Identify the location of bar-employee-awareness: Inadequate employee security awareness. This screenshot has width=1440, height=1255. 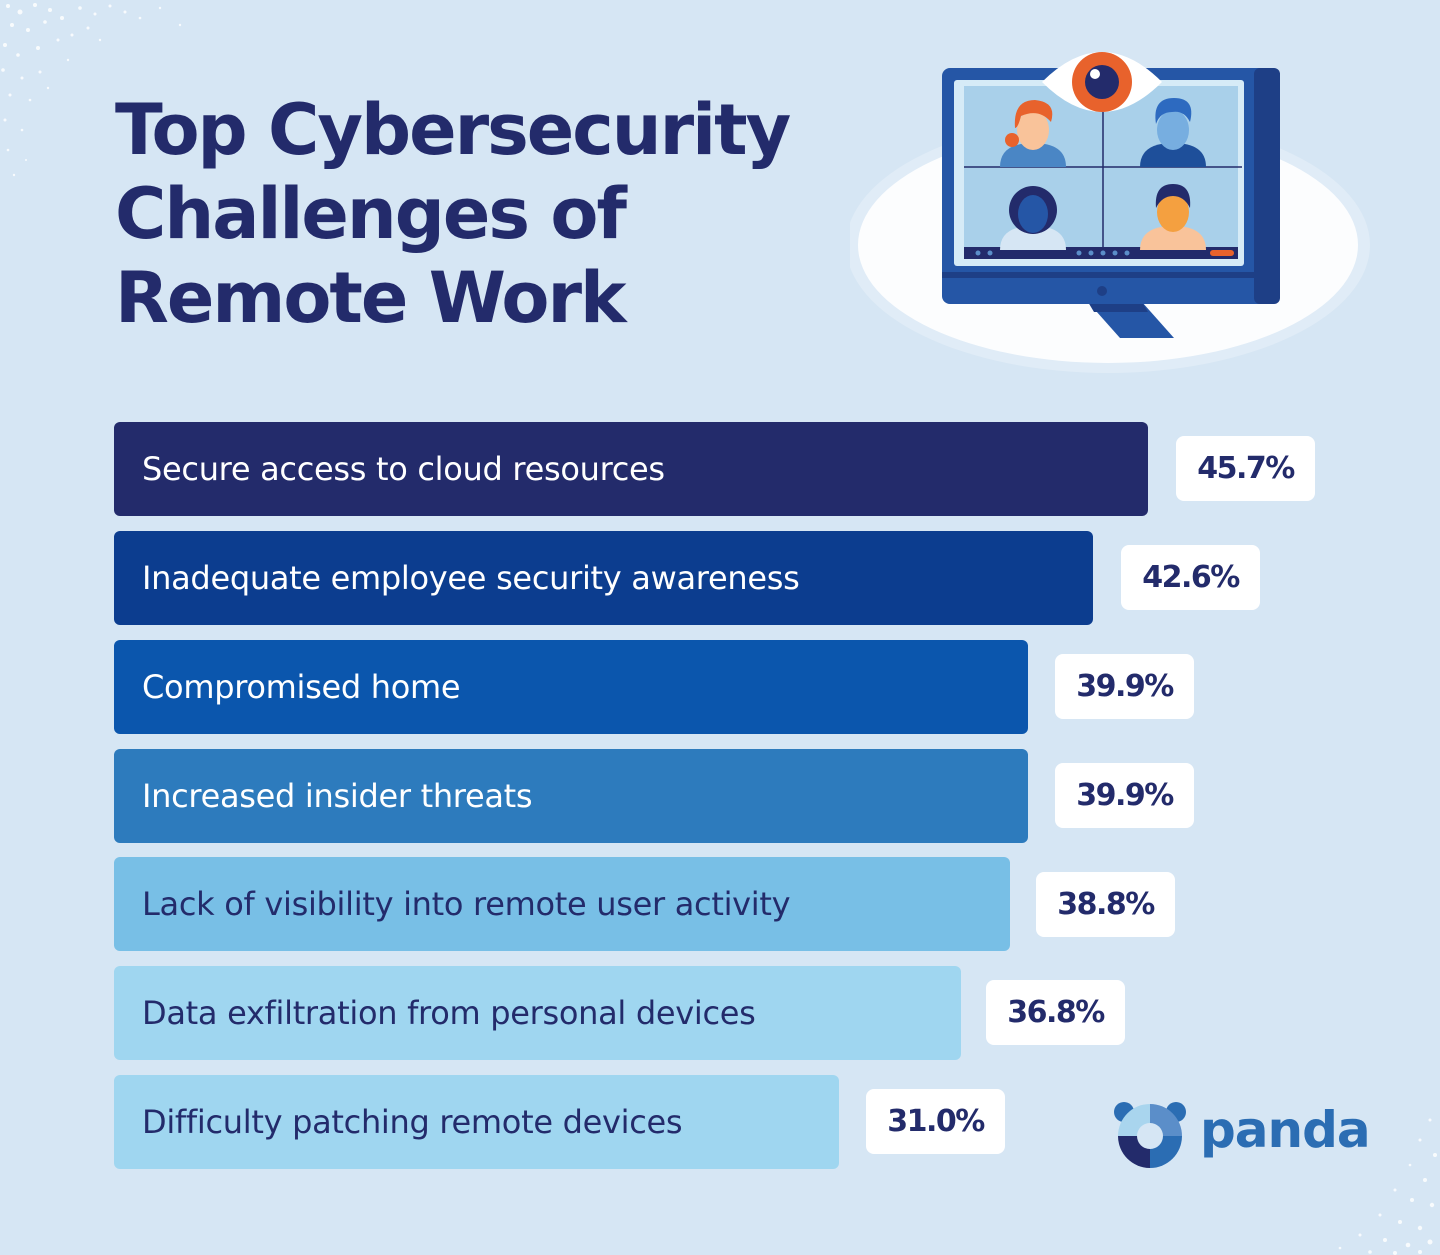
(603, 578).